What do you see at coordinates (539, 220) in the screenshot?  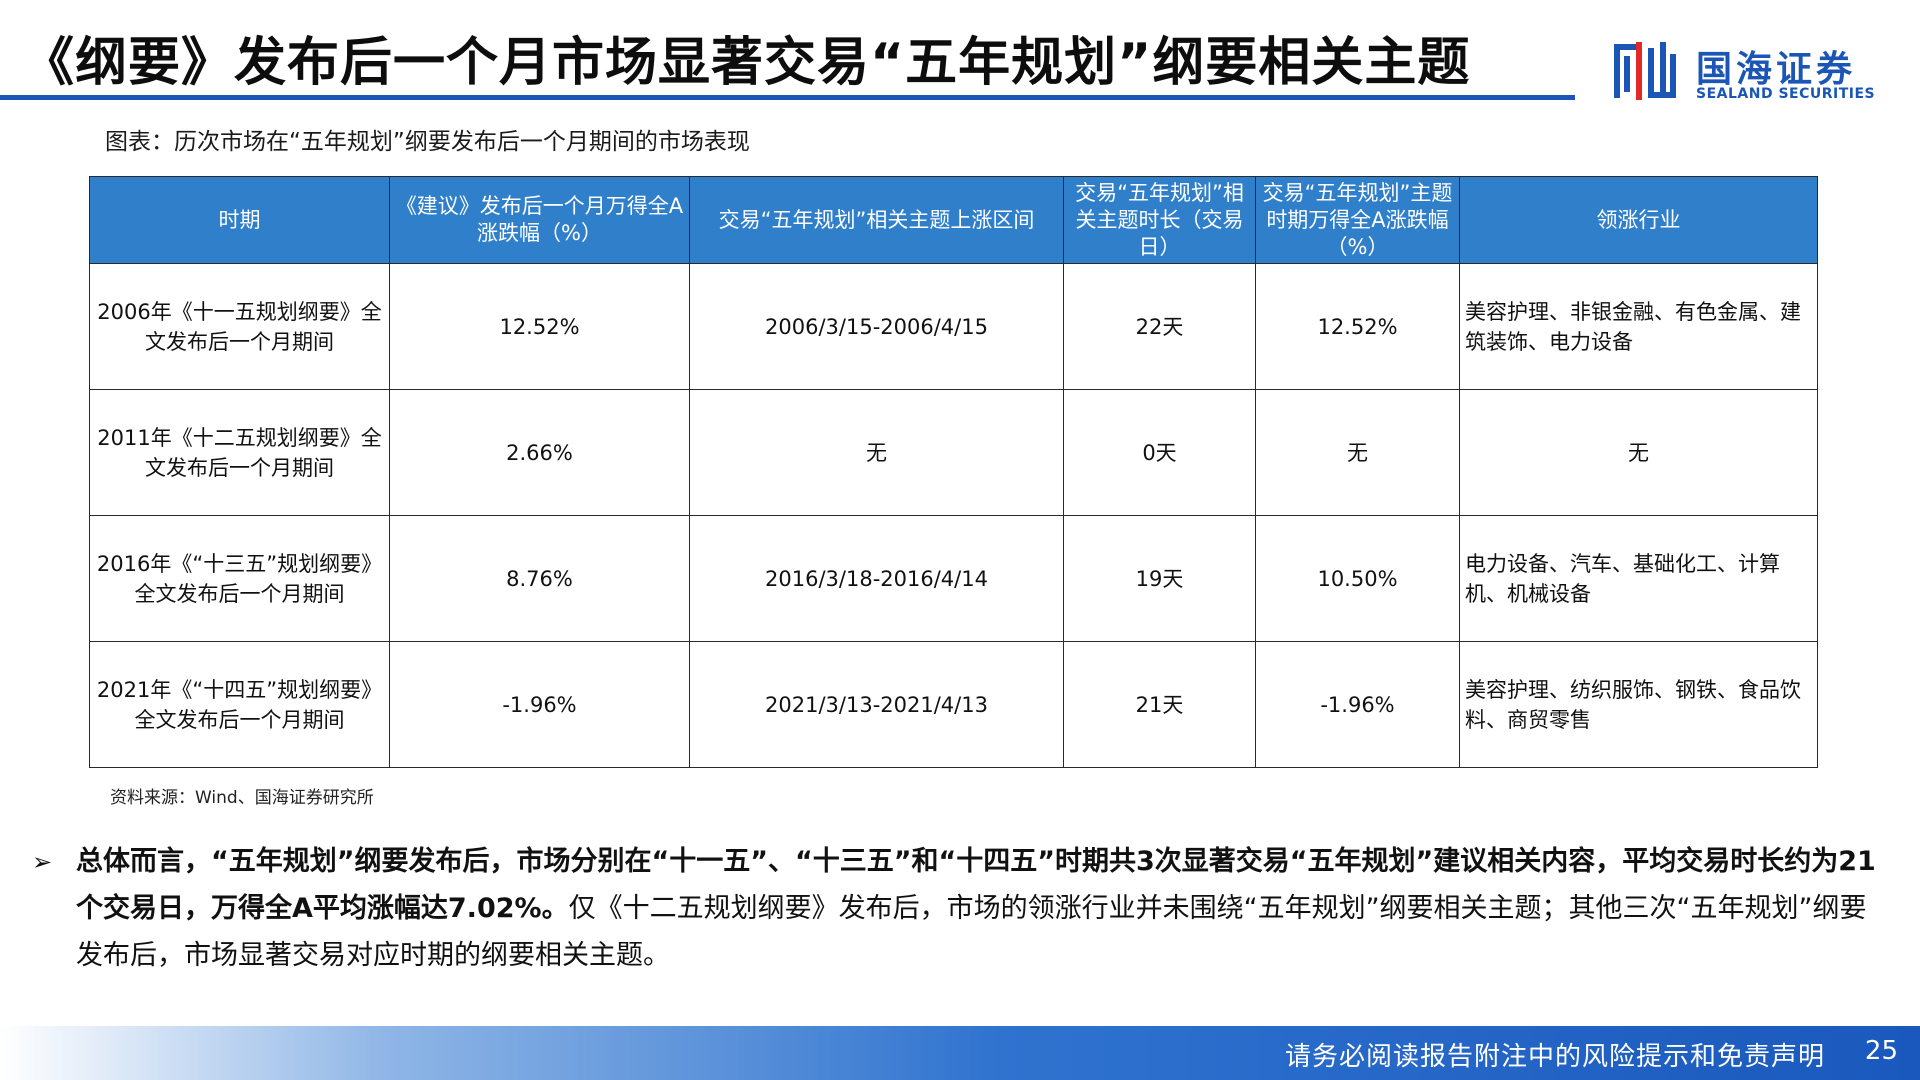 I see `header-proposal-change: 《建议》发布后一个月万得全A涨跌幅（%）` at bounding box center [539, 220].